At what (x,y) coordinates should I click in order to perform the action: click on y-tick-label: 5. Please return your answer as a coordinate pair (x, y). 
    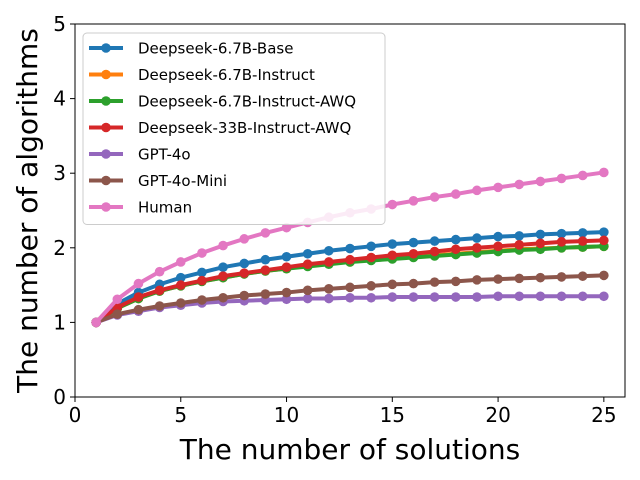
    Looking at the image, I should click on (59, 24).